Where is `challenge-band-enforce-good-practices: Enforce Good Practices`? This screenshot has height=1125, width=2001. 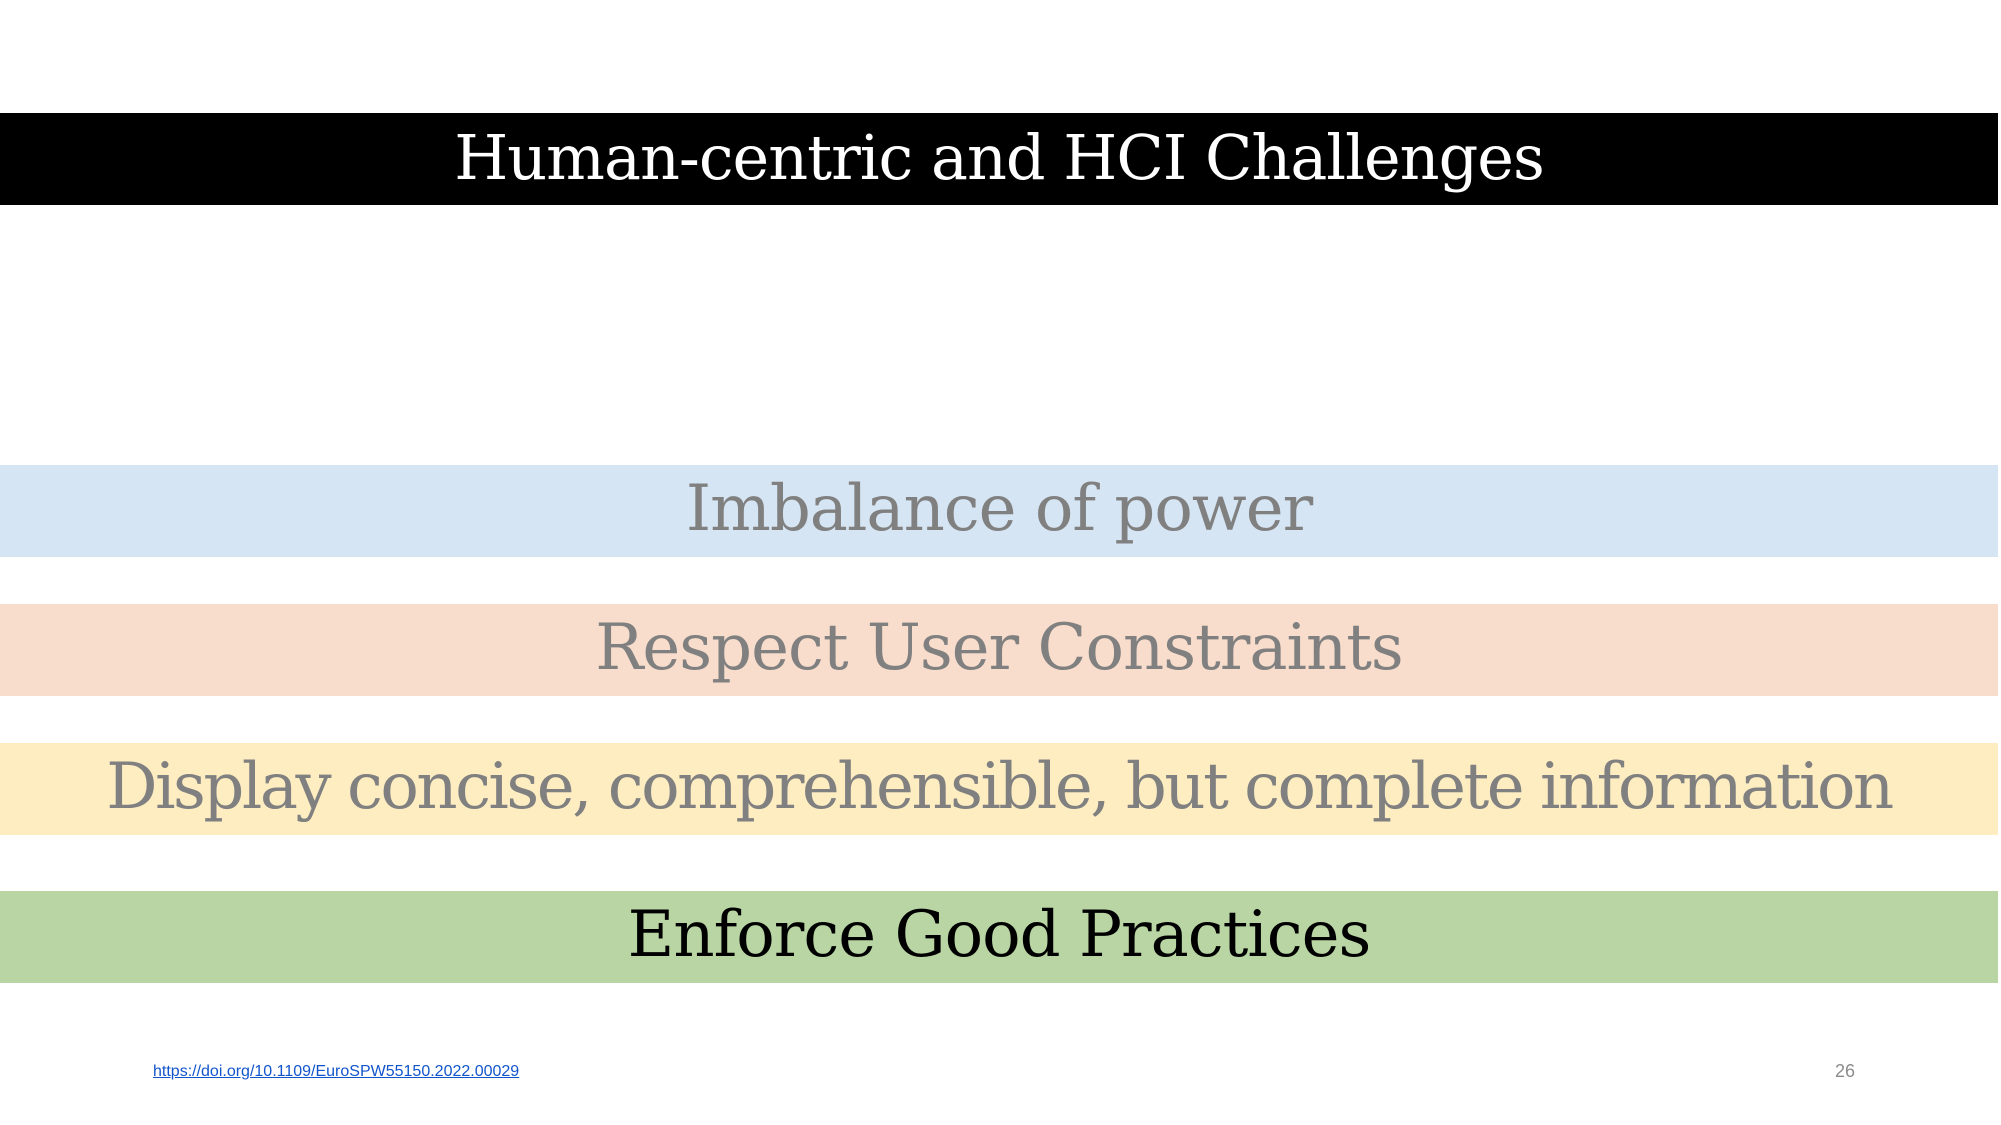
challenge-band-enforce-good-practices: Enforce Good Practices is located at coordinates (999, 937).